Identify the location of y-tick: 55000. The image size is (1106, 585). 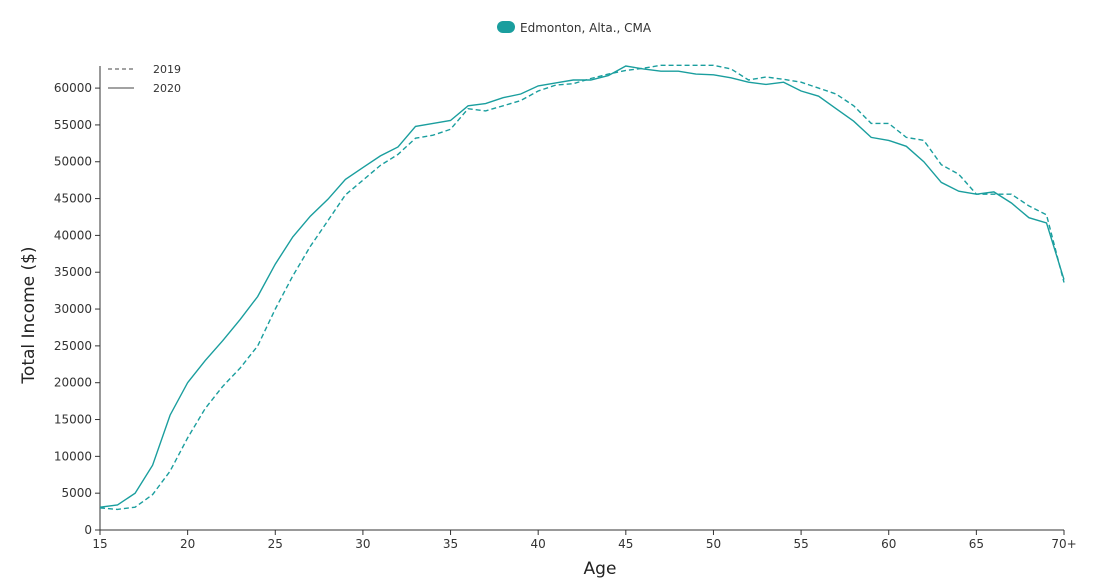
(77, 125).